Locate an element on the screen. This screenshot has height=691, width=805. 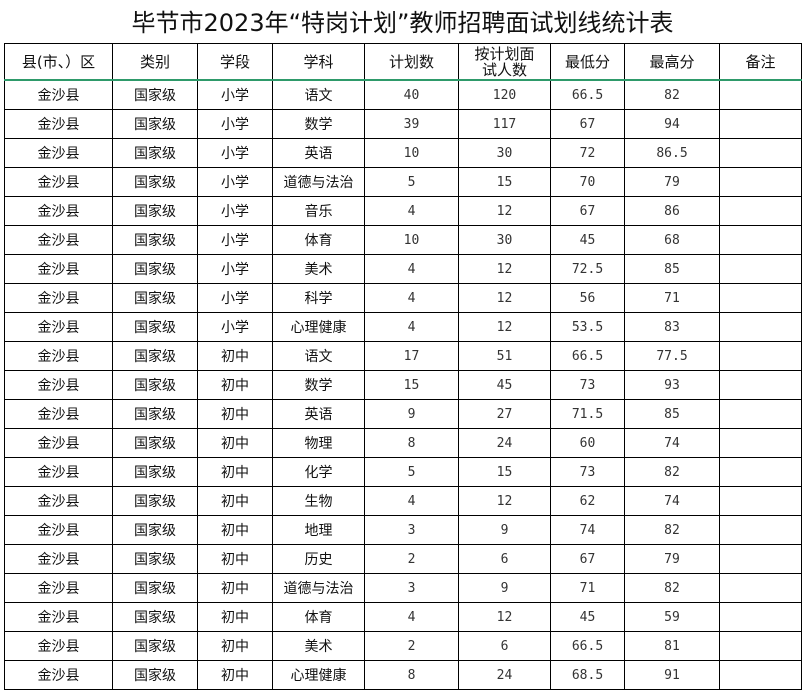
cell-plan-count: 4 is located at coordinates (411, 617).